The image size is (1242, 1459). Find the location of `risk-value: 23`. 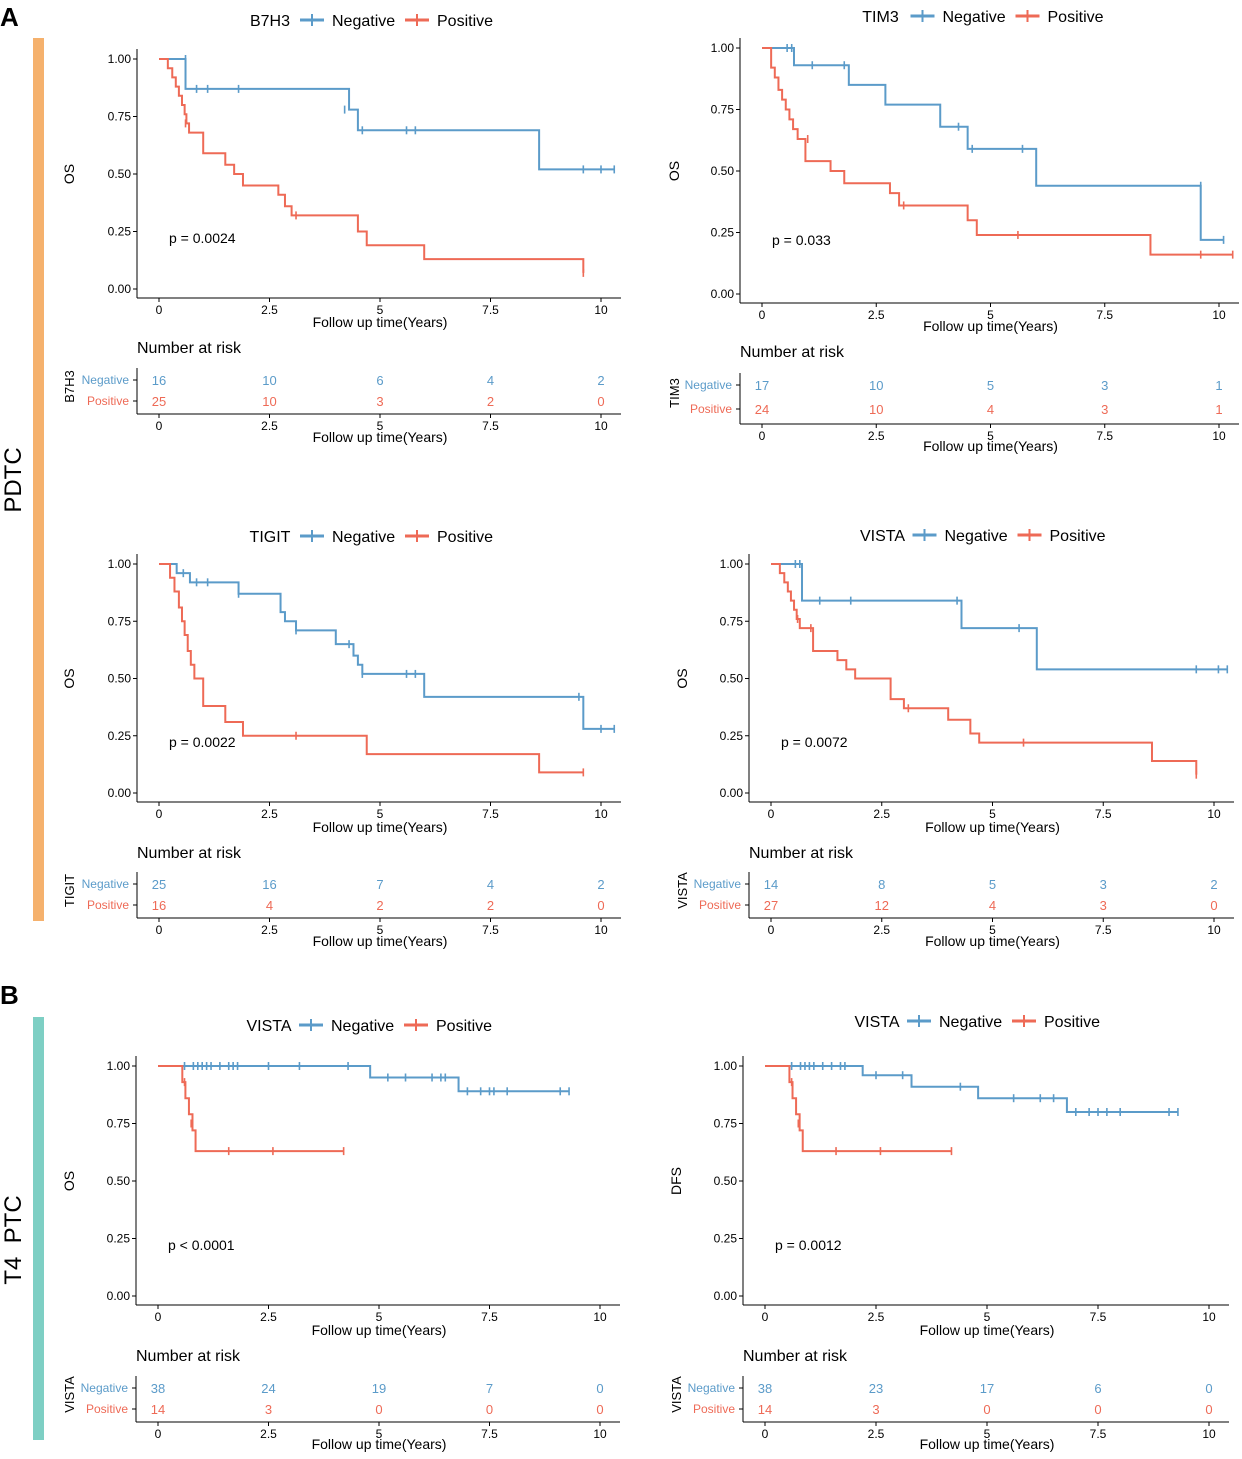

risk-value: 23 is located at coordinates (876, 1388).